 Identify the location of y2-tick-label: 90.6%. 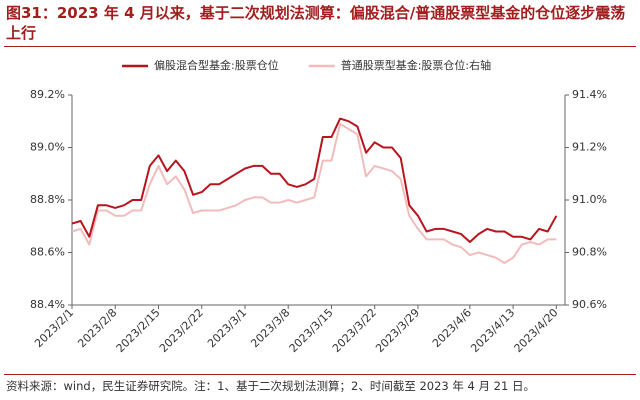
(589, 304).